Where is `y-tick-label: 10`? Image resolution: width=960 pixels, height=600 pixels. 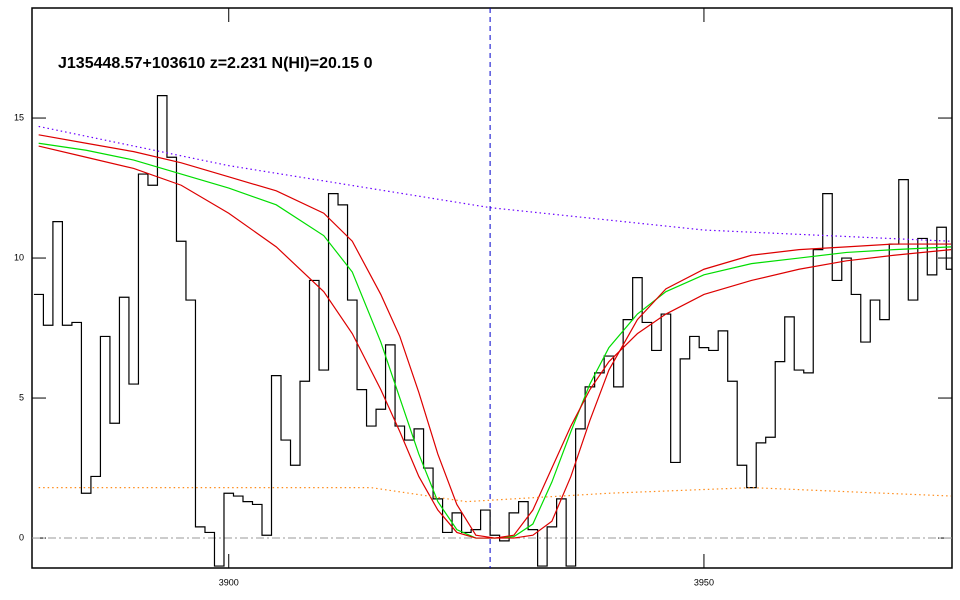 y-tick-label: 10 is located at coordinates (19, 257).